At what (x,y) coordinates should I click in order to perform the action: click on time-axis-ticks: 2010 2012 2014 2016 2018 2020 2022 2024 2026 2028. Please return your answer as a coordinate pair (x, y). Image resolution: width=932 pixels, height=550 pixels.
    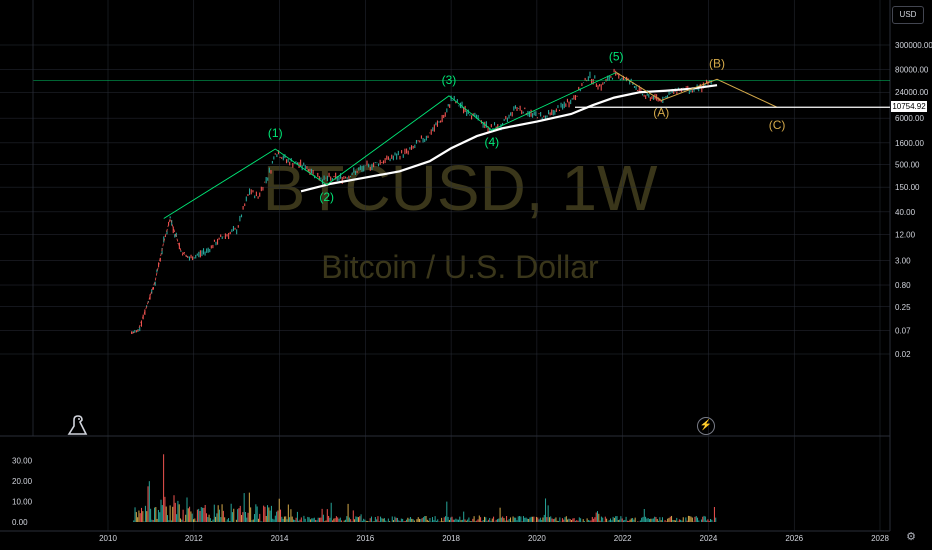
    Looking at the image, I should click on (494, 538).